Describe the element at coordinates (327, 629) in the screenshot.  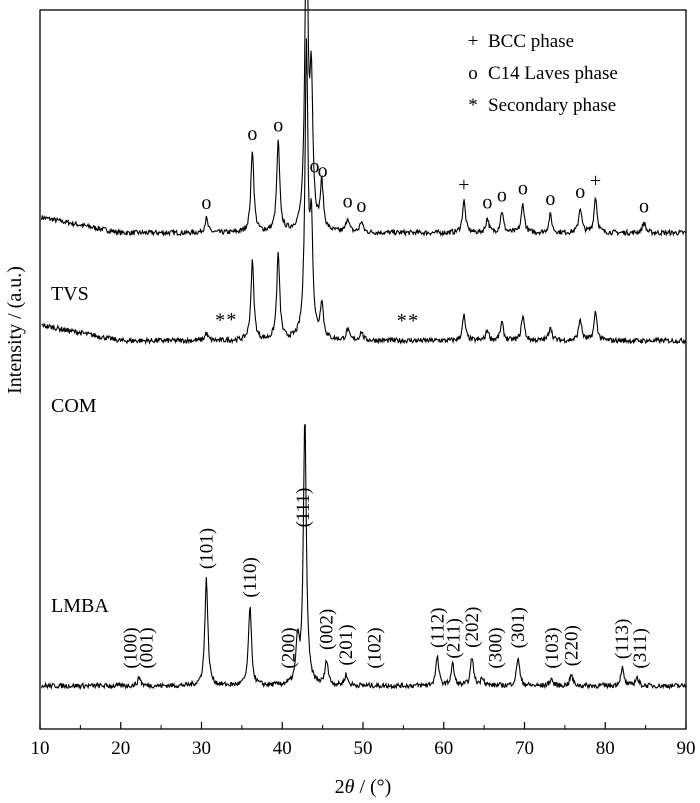
I see `miller-label-6: (002)` at that location.